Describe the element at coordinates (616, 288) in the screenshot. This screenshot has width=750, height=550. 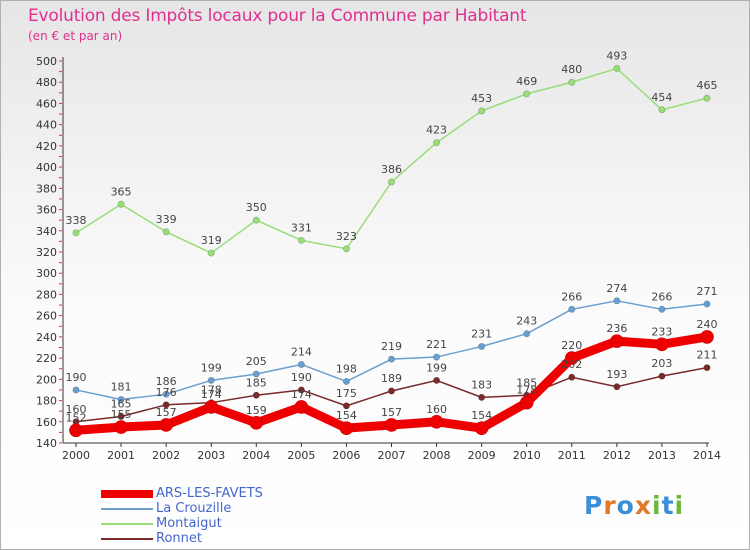
I see `data-label: 274` at that location.